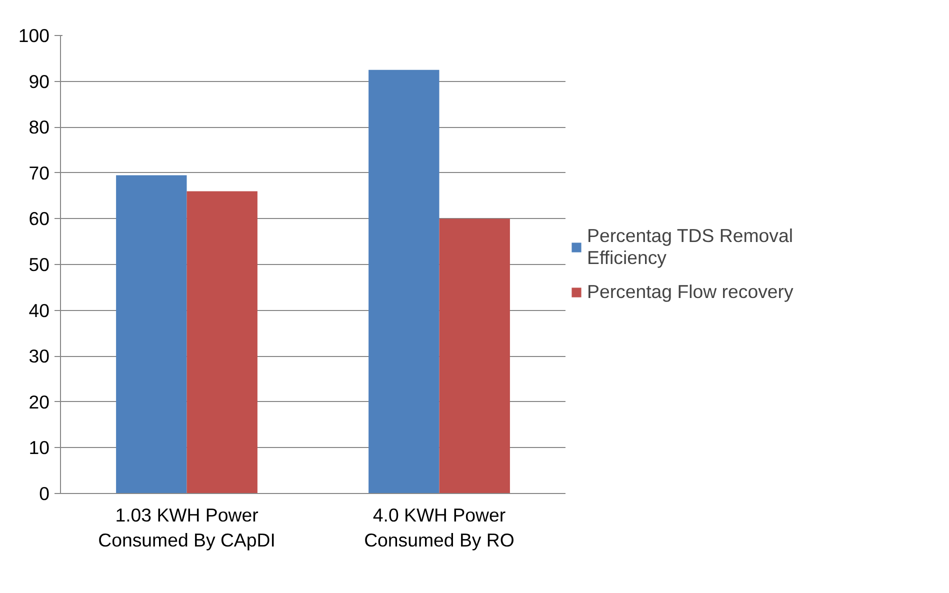  I want to click on y-tick-label: 70, so click(39, 173).